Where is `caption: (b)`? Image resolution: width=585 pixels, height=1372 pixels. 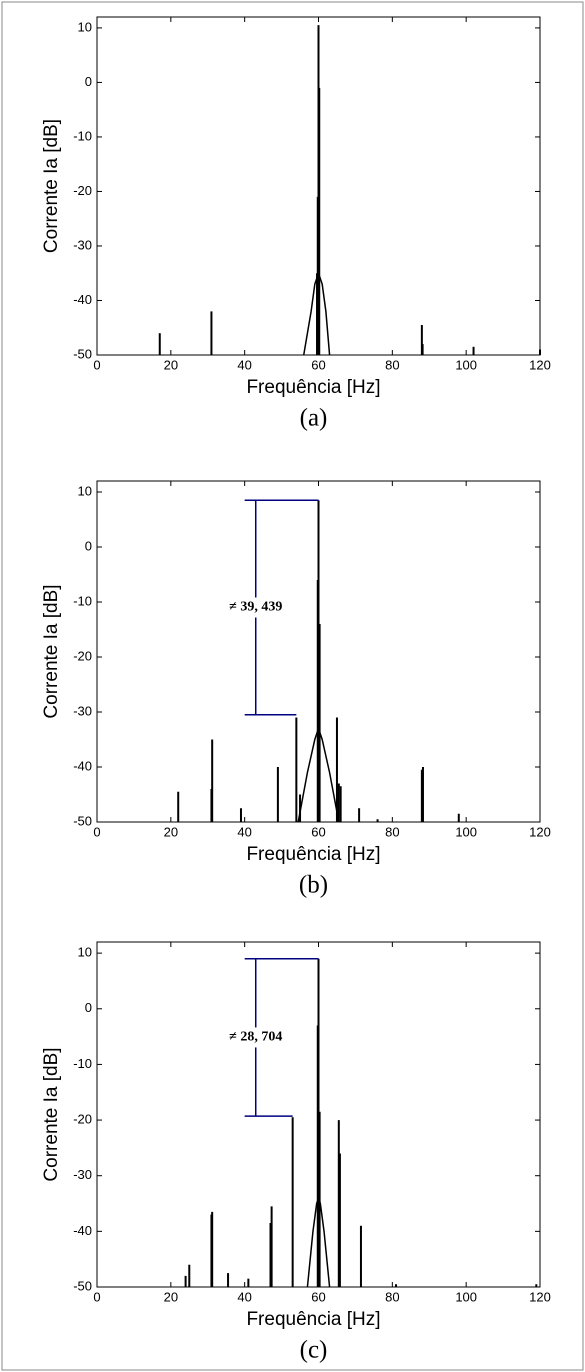
caption: (b) is located at coordinates (313, 885).